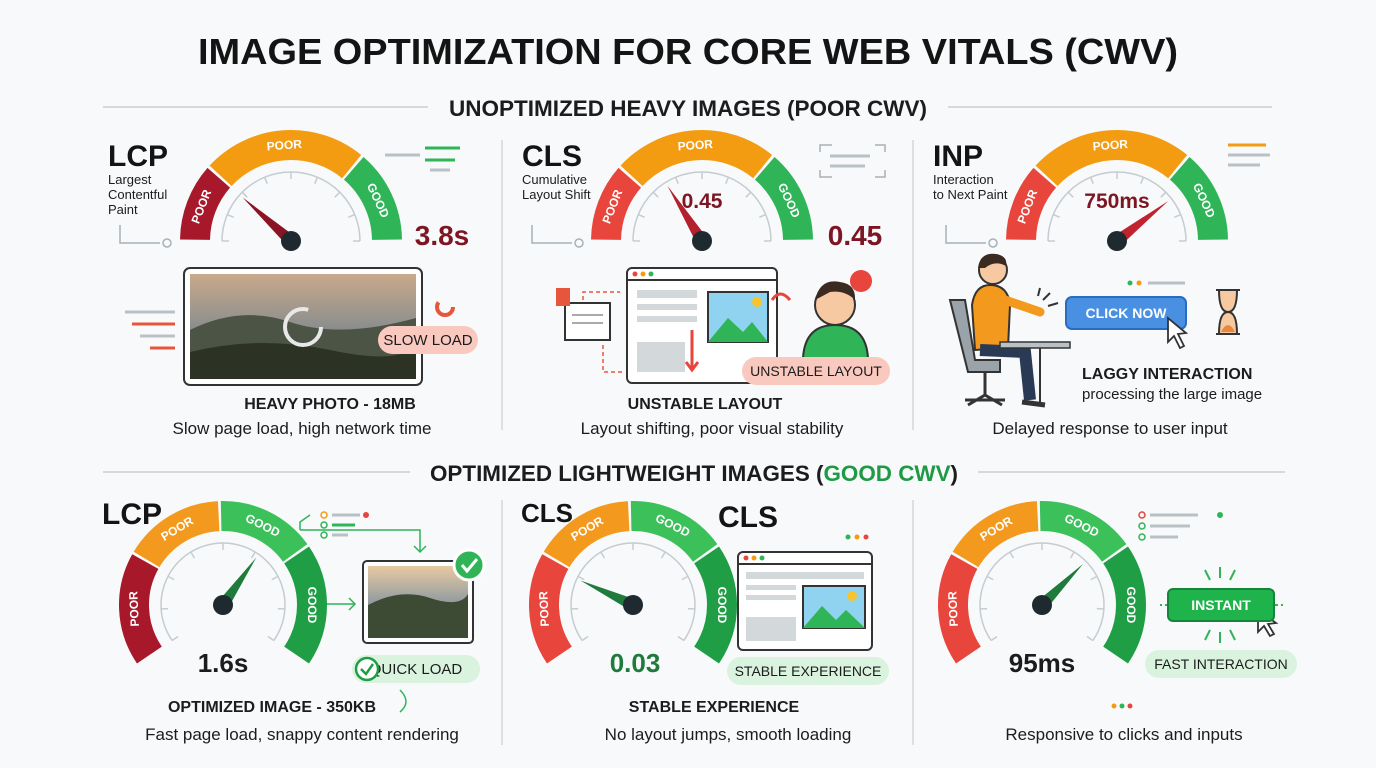  Describe the element at coordinates (712, 428) in the screenshot. I see `caption: Layout shifting, poor visual stability` at that location.